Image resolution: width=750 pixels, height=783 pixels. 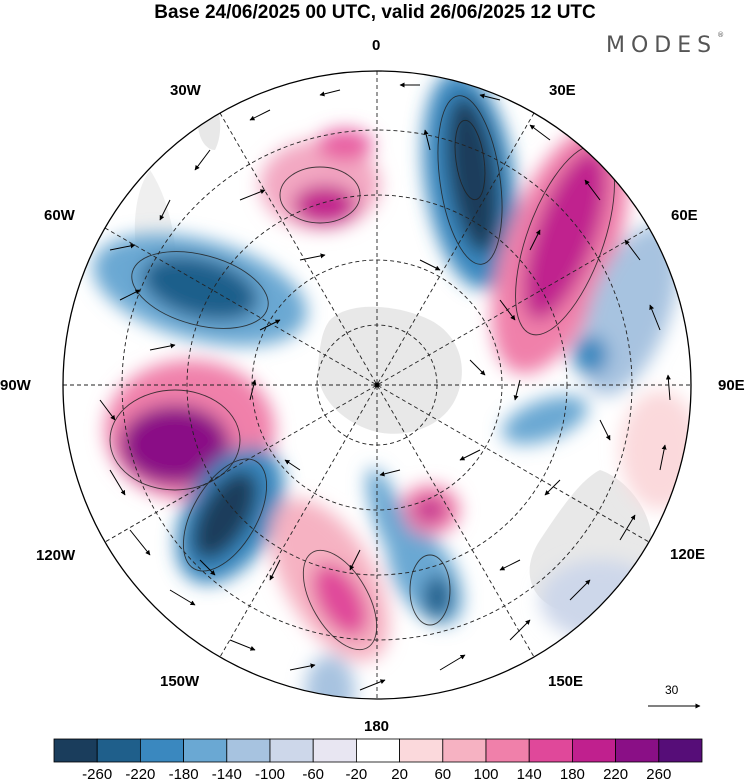 I want to click on colorbar-tick-label: -100, so click(x=270, y=774).